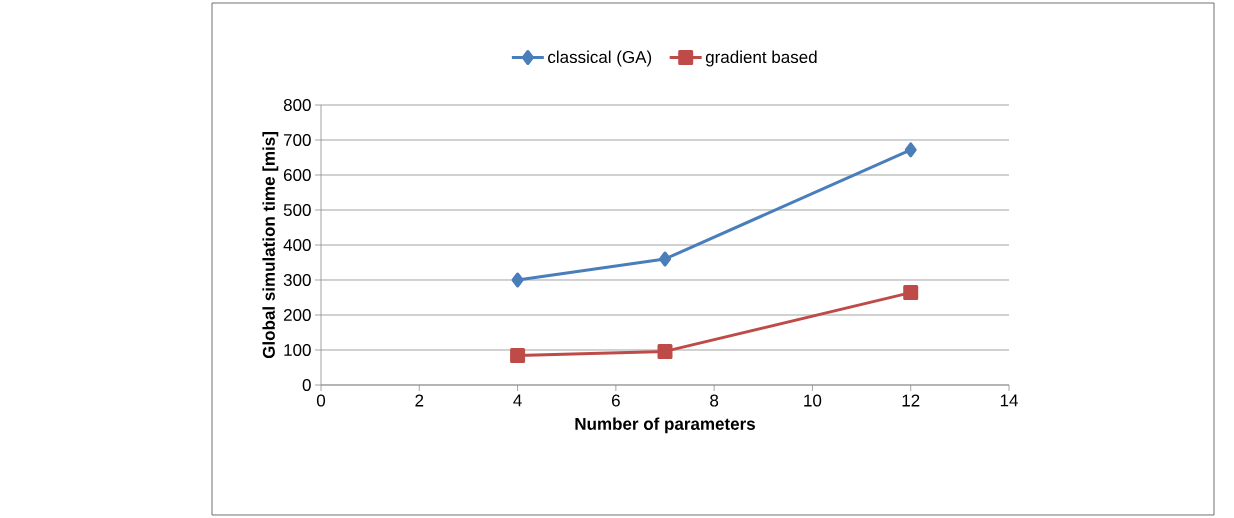  I want to click on y-tick-label: 700, so click(297, 140).